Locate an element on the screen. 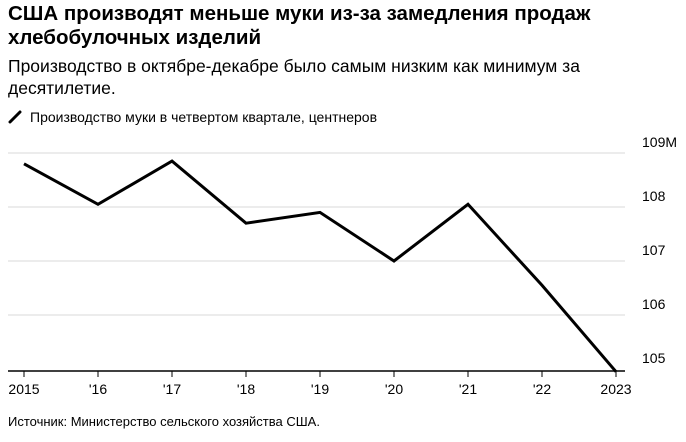 This screenshot has height=442, width=686. x-tick-label: '19 is located at coordinates (320, 389).